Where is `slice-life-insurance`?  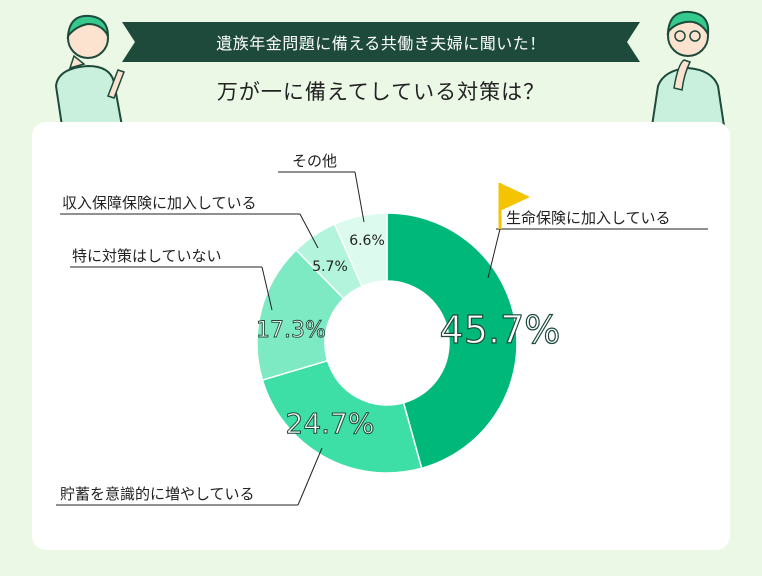
slice-life-insurance is located at coordinates (452, 341).